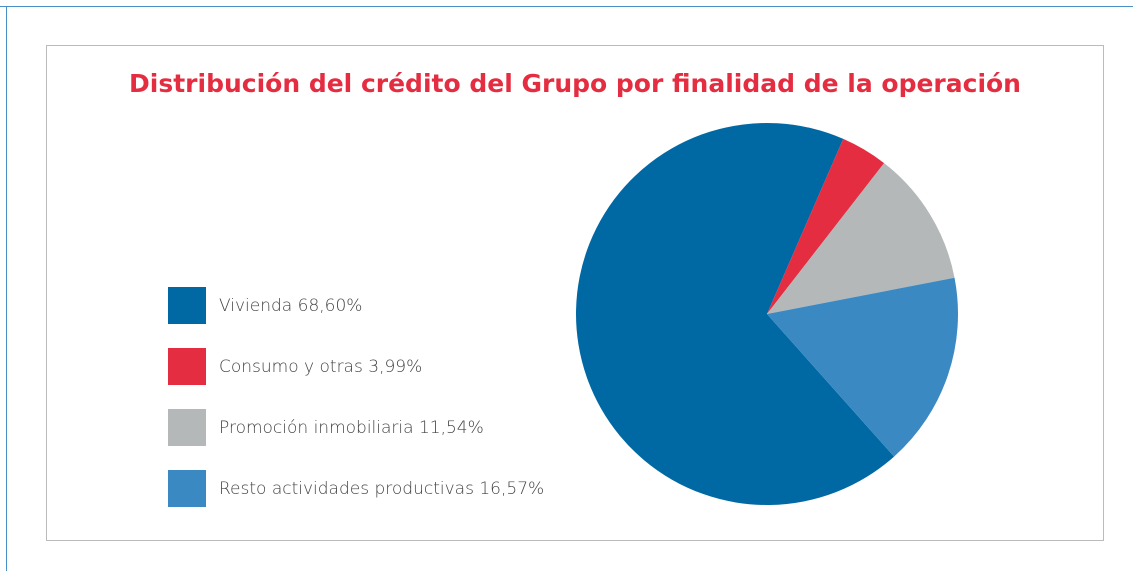  Describe the element at coordinates (255, 306) in the screenshot. I see `legend-name: Vivienda` at that location.